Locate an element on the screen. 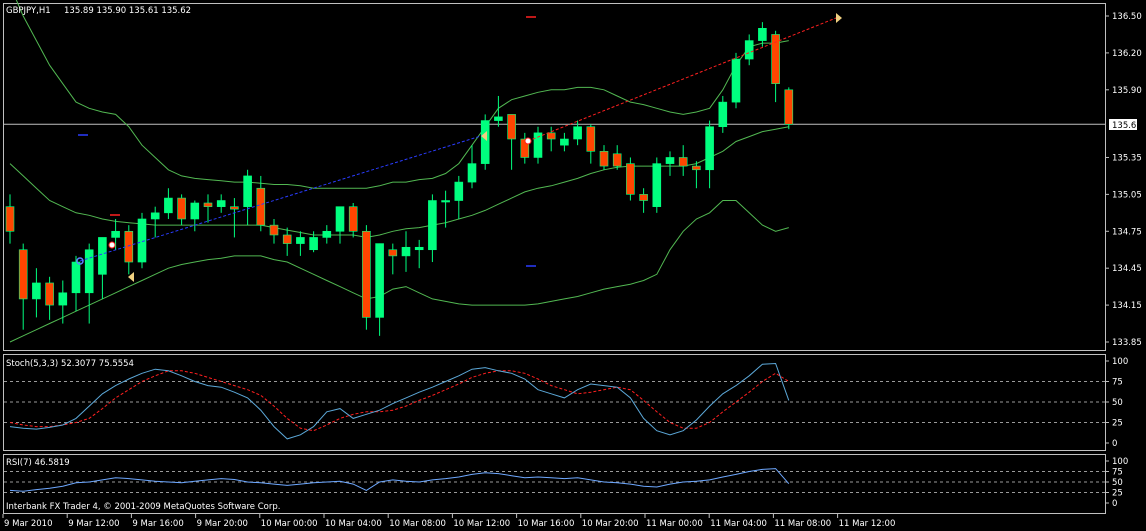 This screenshot has height=531, width=1146. time-tick-label: 11 Mar 04:00 is located at coordinates (738, 524).